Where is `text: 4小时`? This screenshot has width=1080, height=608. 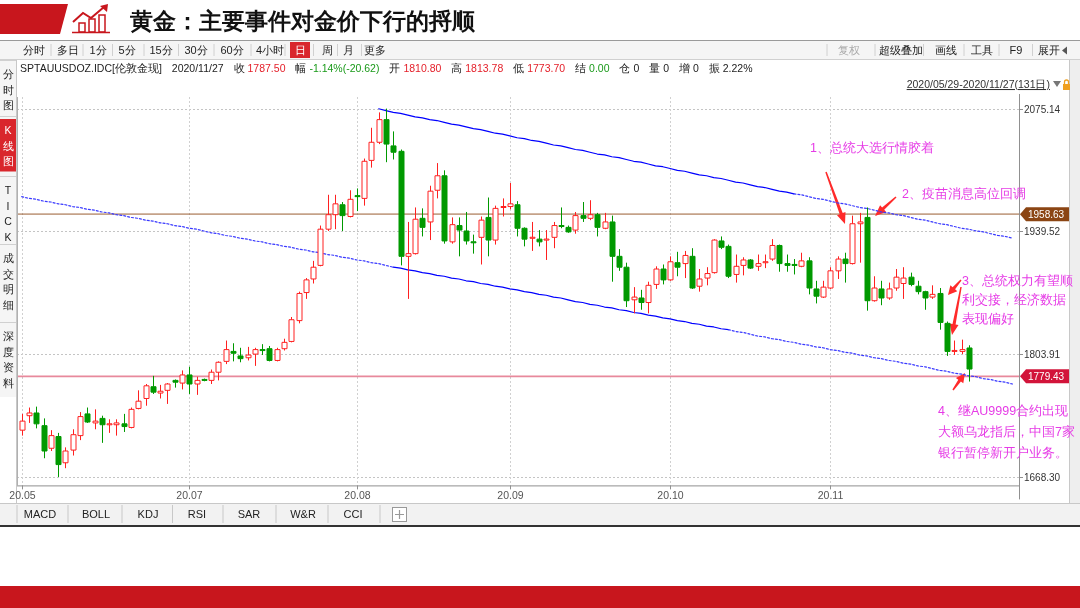 text: 4小时 is located at coordinates (270, 50).